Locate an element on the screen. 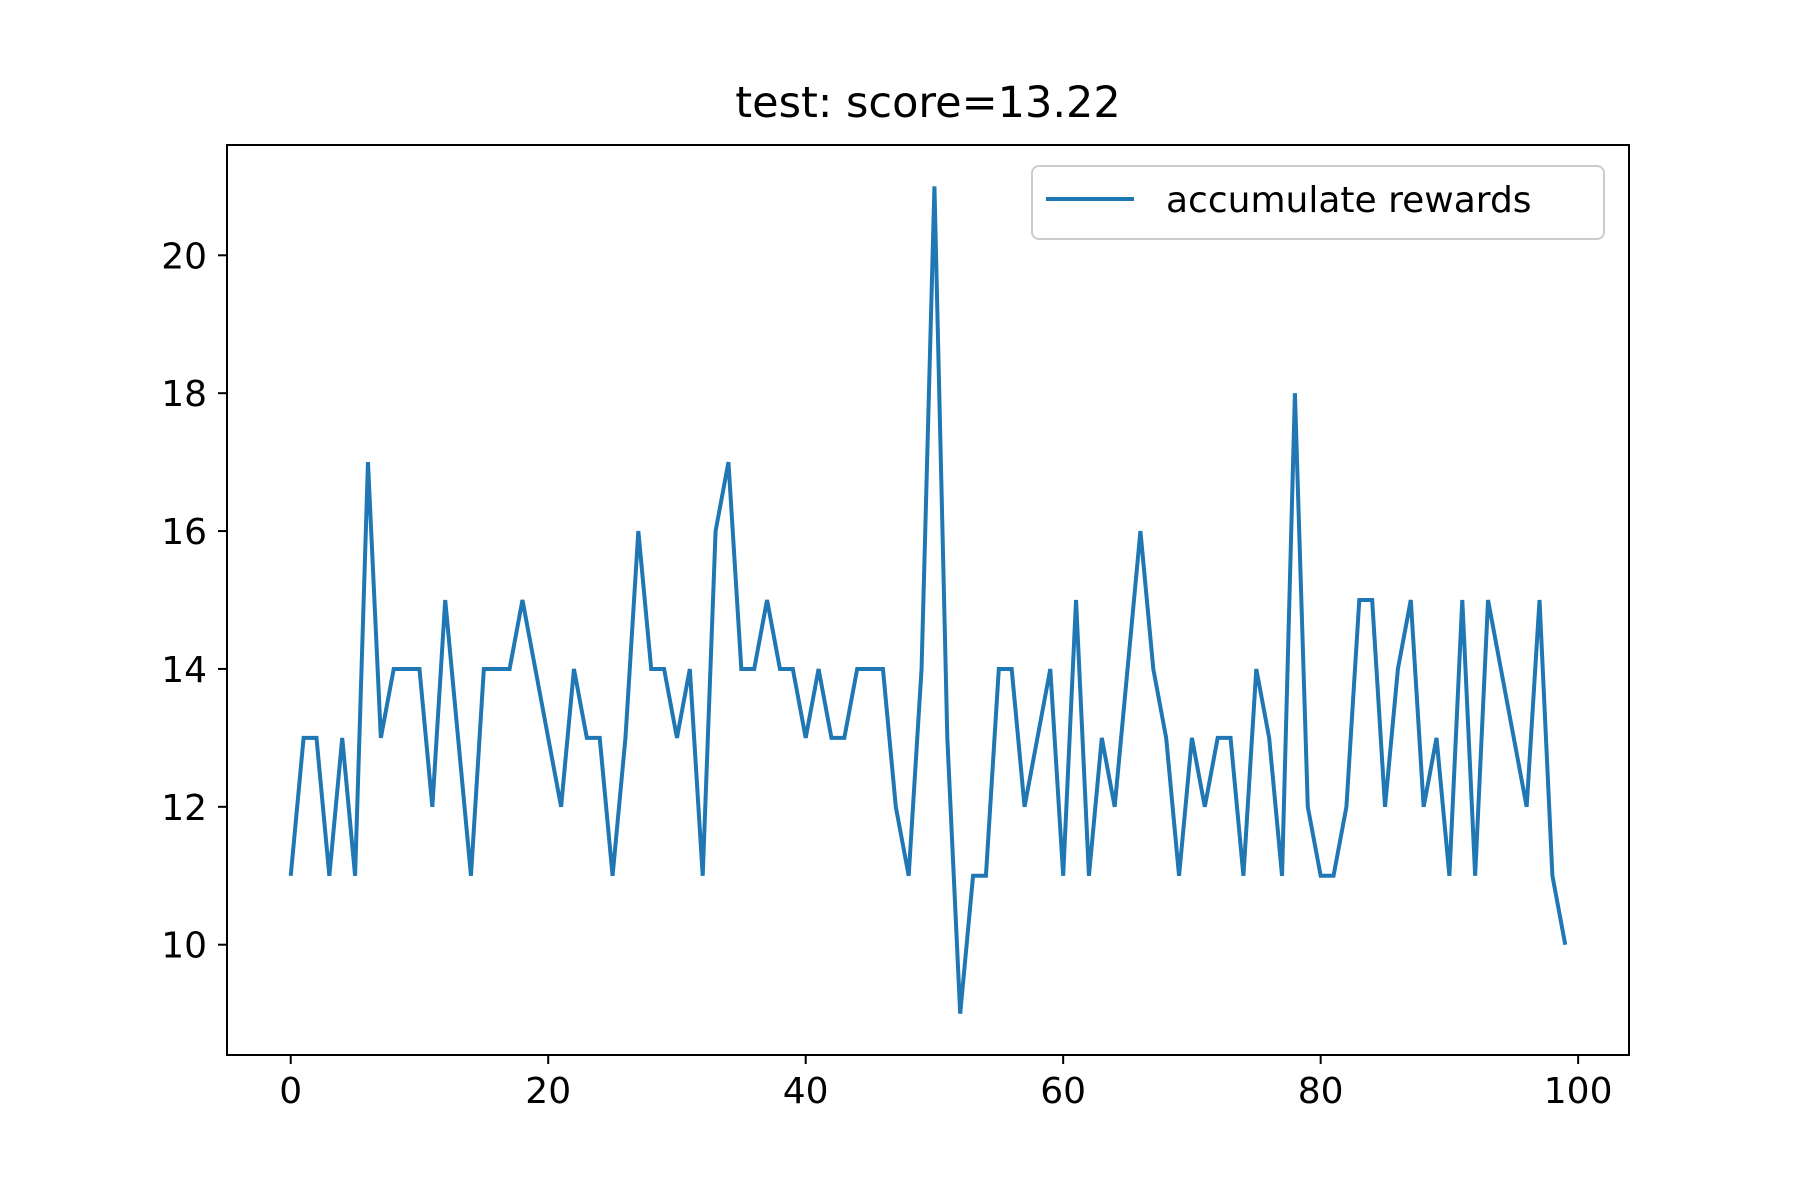  legend-frame is located at coordinates (1318, 202).